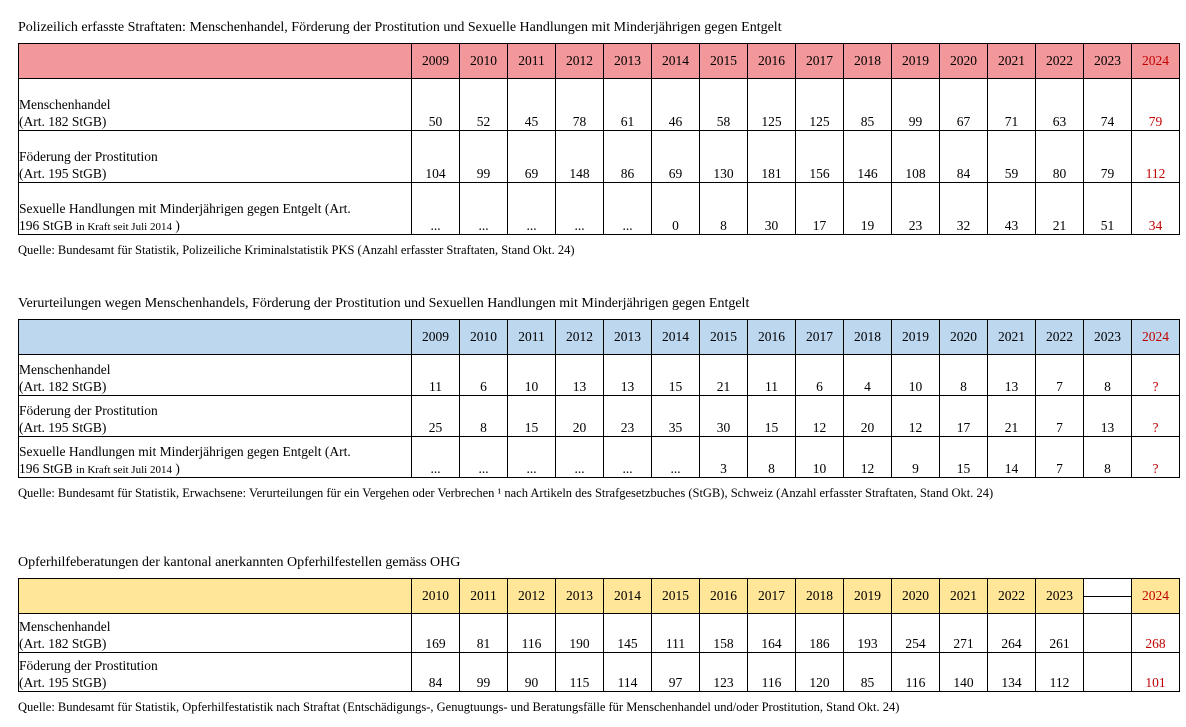 This screenshot has width=1186, height=727. I want to click on year-header-2019: 2019, so click(915, 61).